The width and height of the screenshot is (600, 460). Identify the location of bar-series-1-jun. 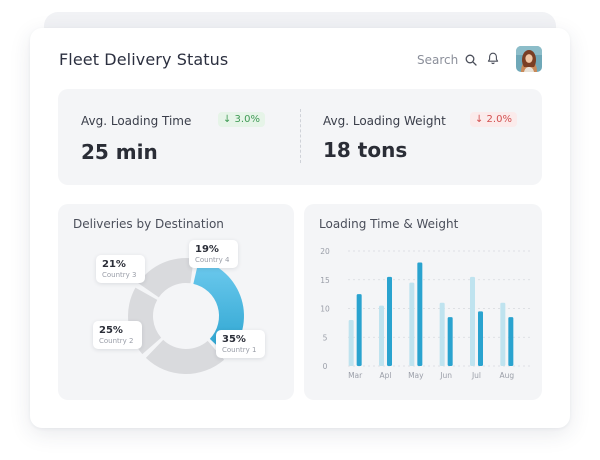
(442, 334).